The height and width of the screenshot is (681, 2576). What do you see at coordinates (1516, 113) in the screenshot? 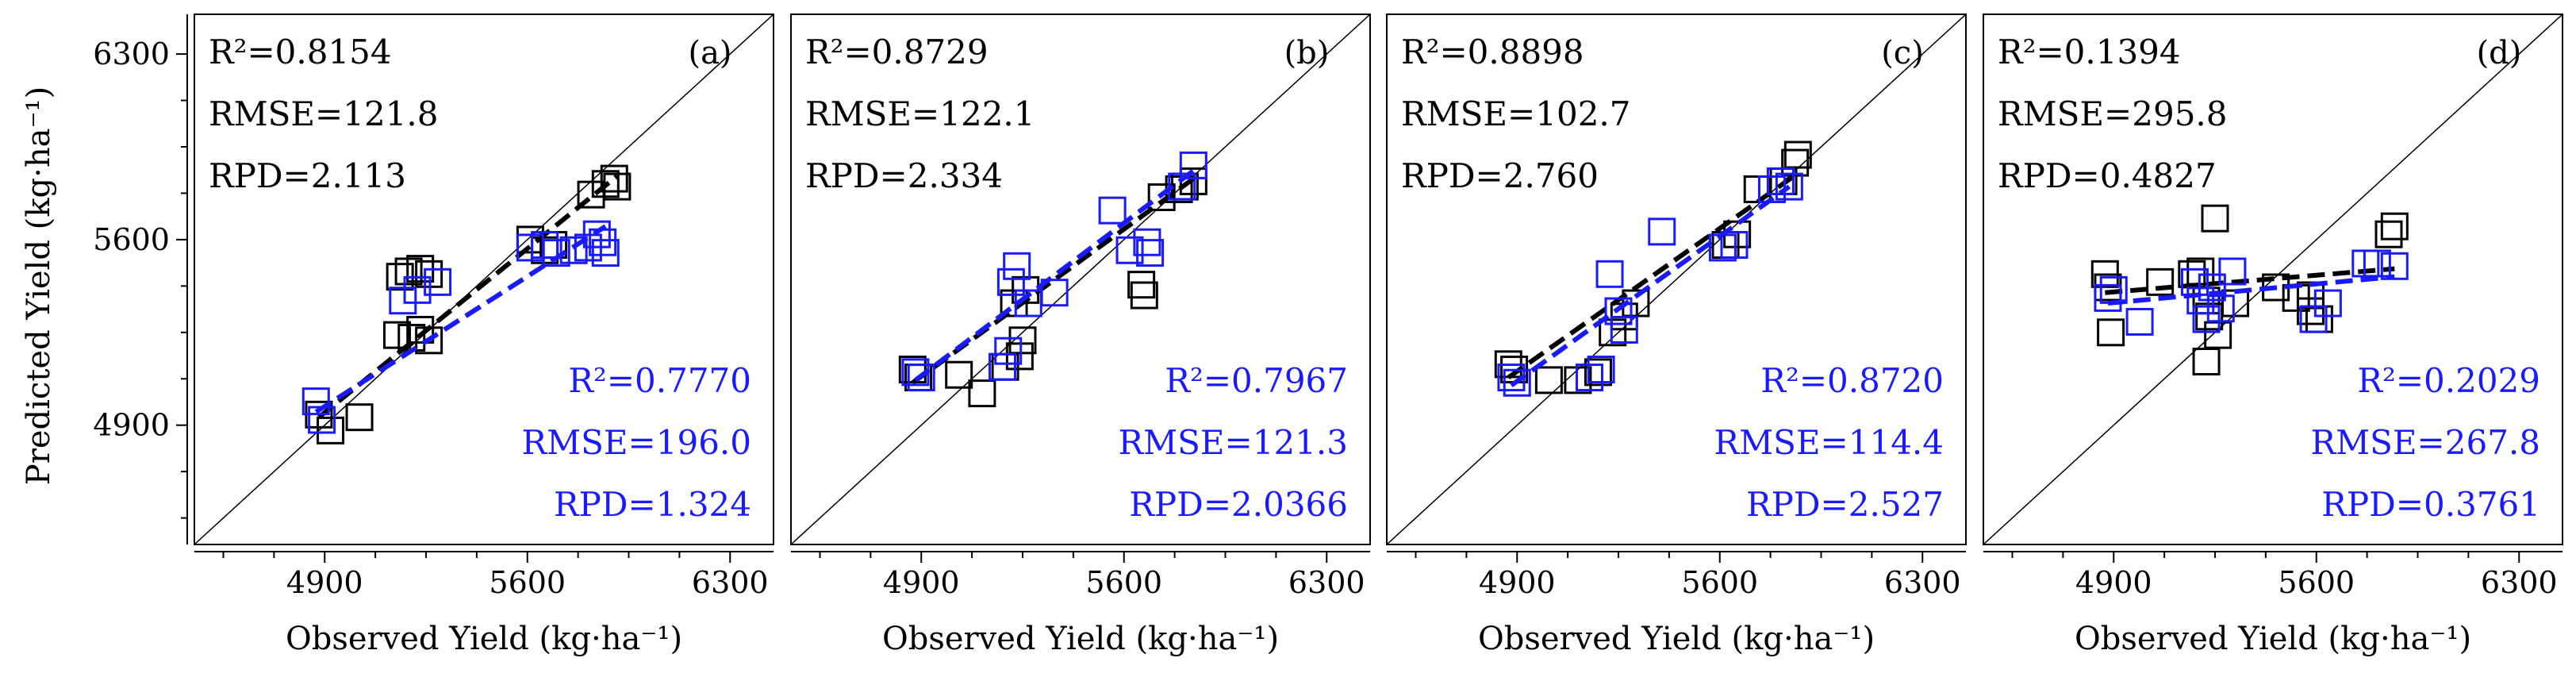
I see `stat-black-rmse: RMSE=102.7` at bounding box center [1516, 113].